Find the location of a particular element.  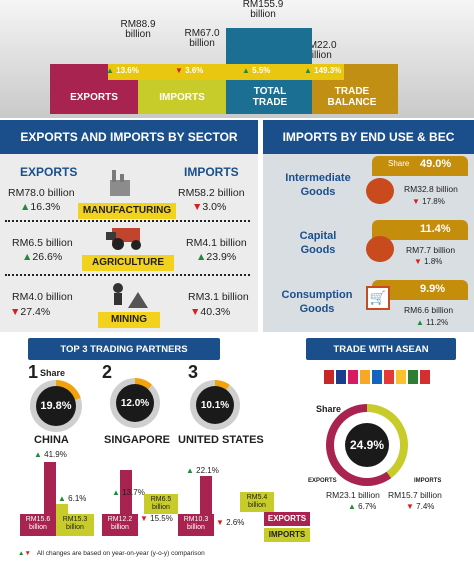

asean-header: TRADE WITH ASEAN is located at coordinates (381, 349).